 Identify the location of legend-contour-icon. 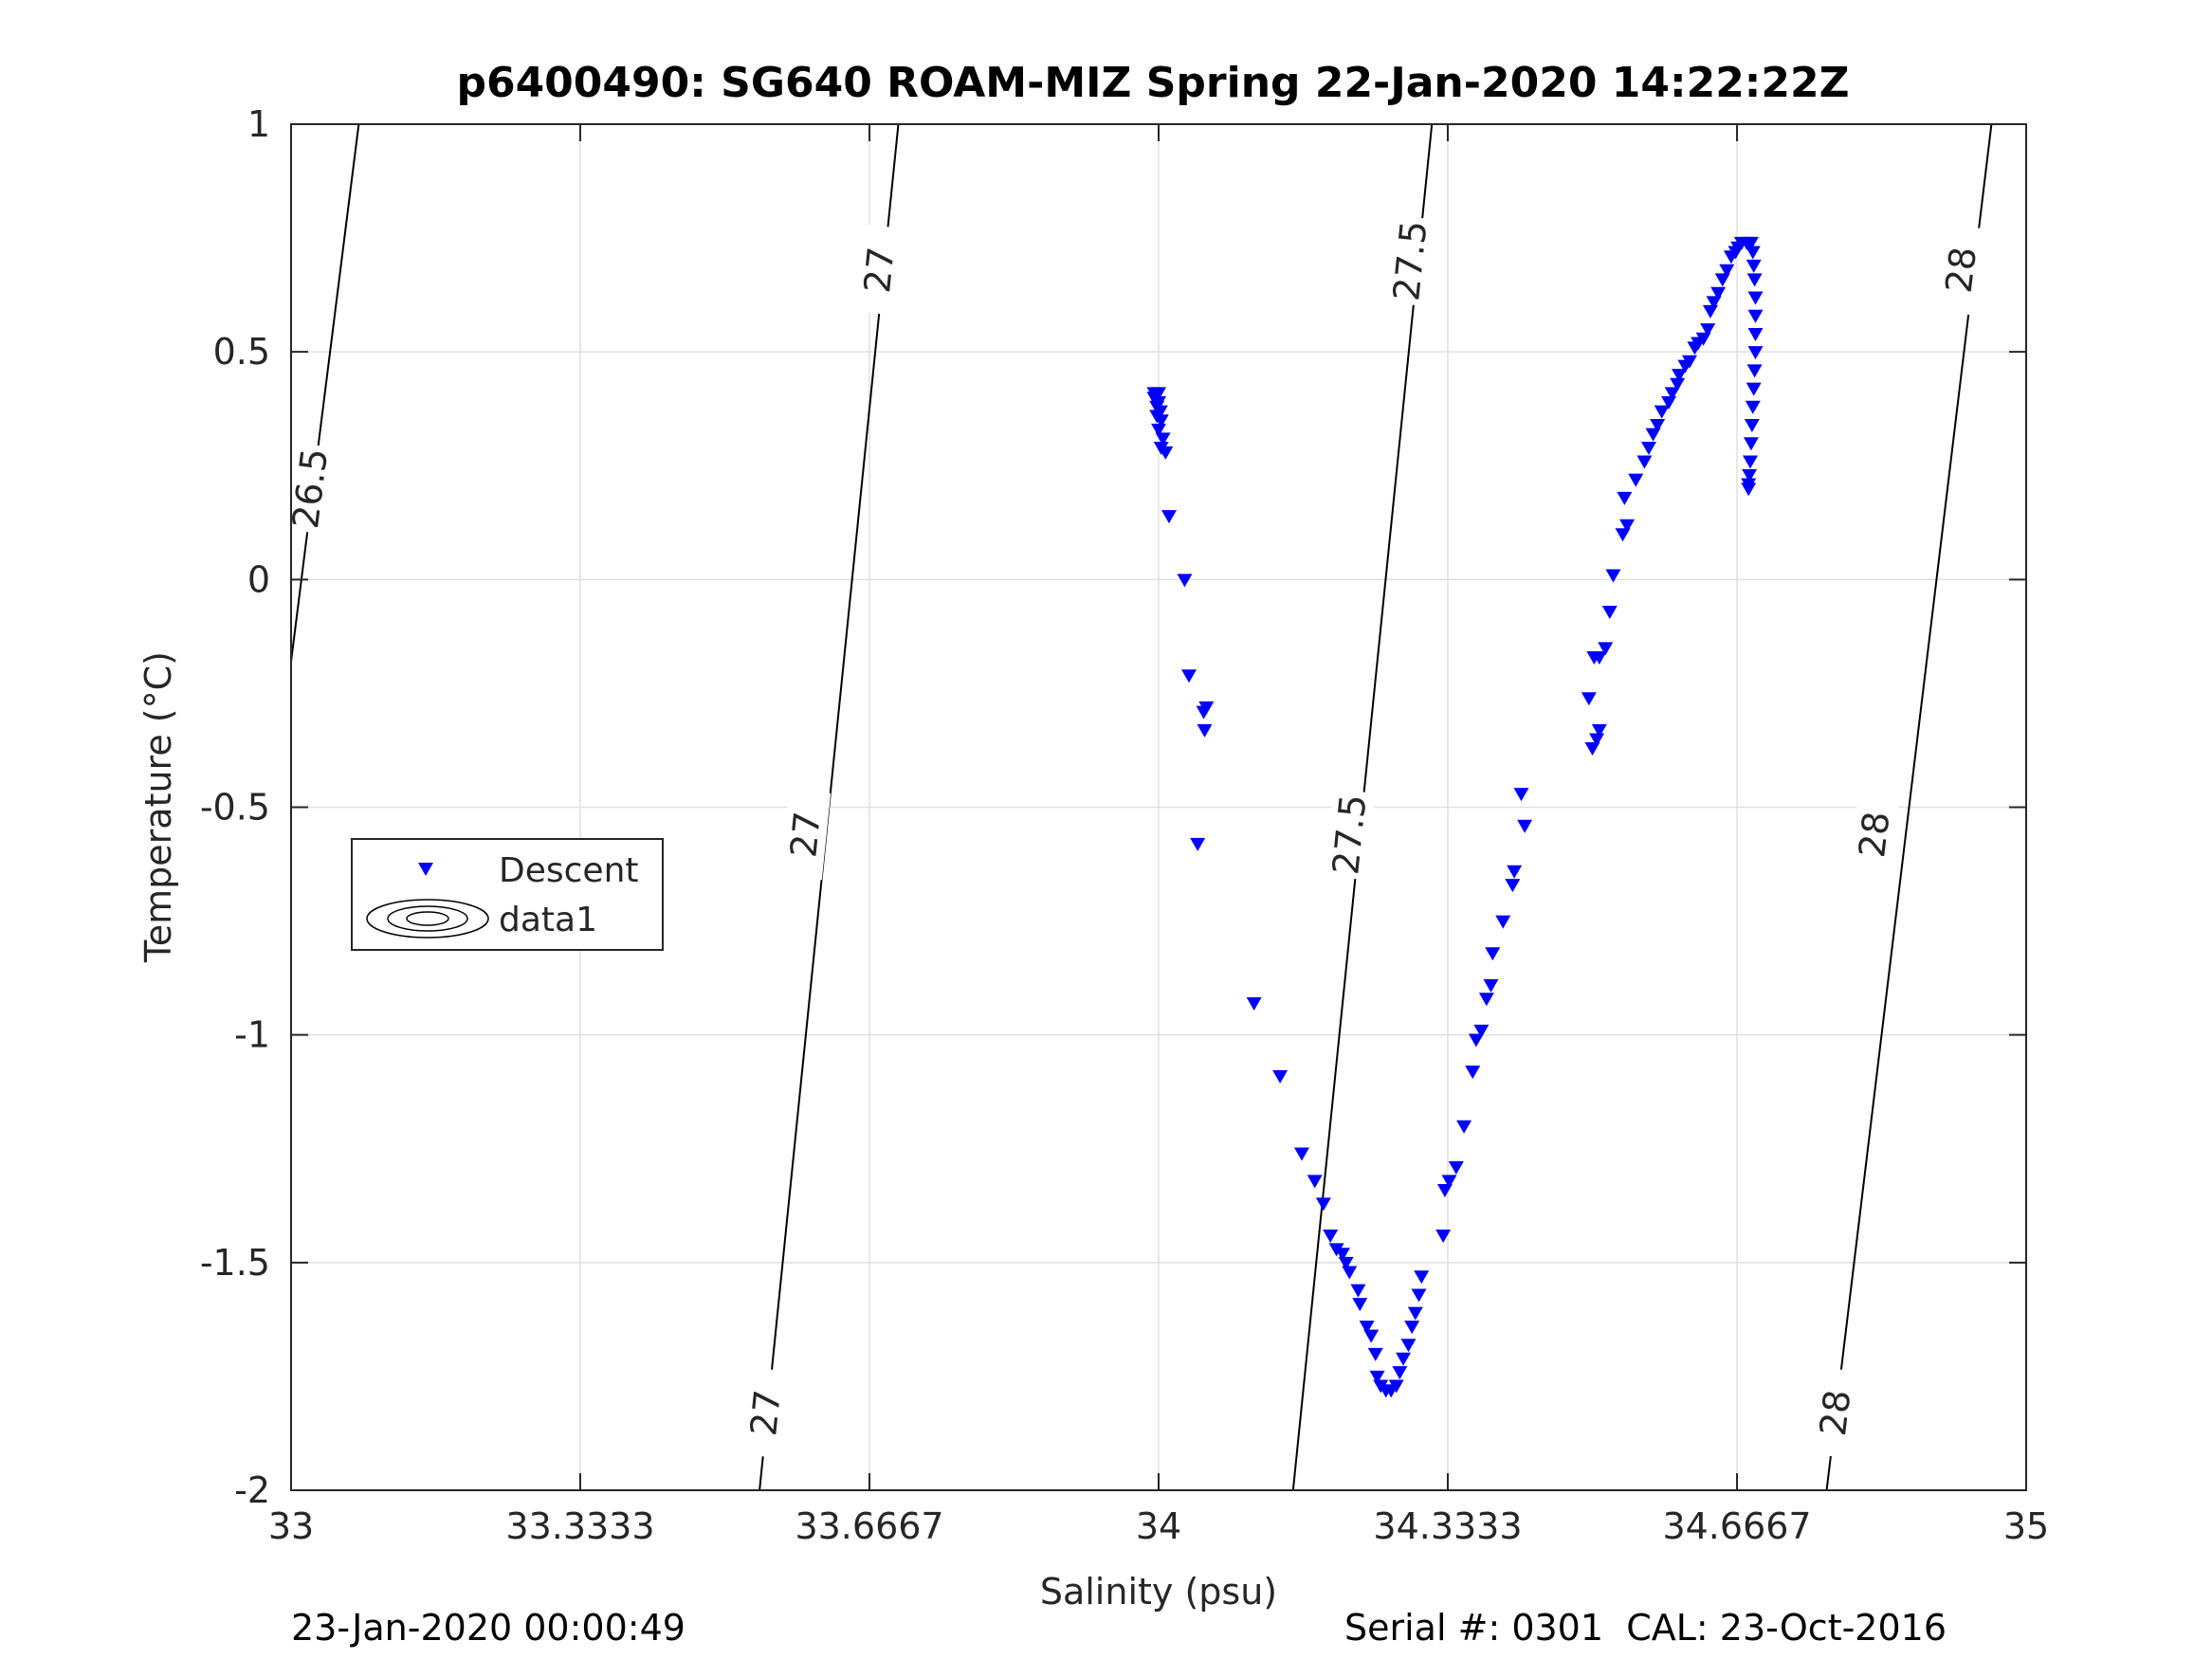
(427, 919).